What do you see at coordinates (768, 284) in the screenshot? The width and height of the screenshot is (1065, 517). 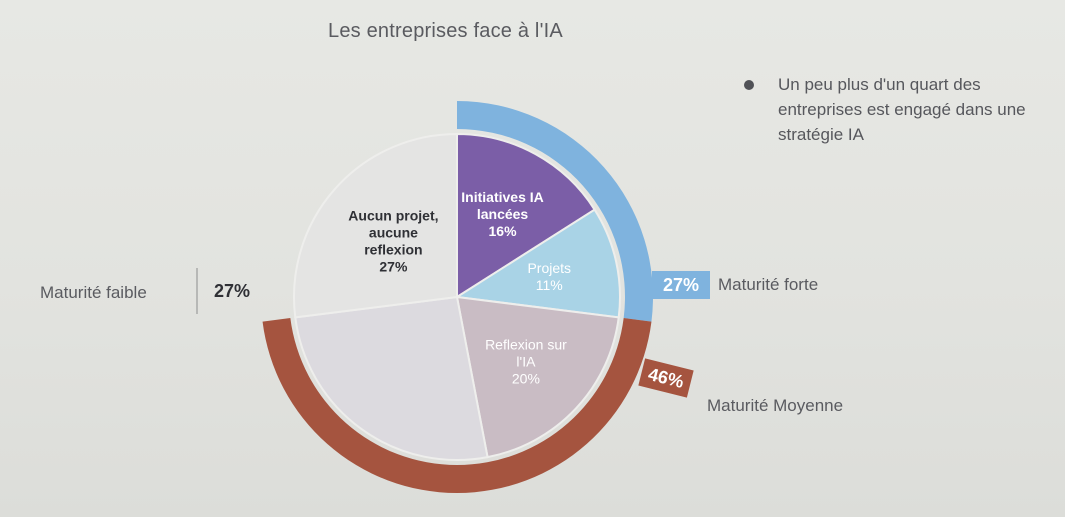 I see `legend-label-forte: Maturité forte` at bounding box center [768, 284].